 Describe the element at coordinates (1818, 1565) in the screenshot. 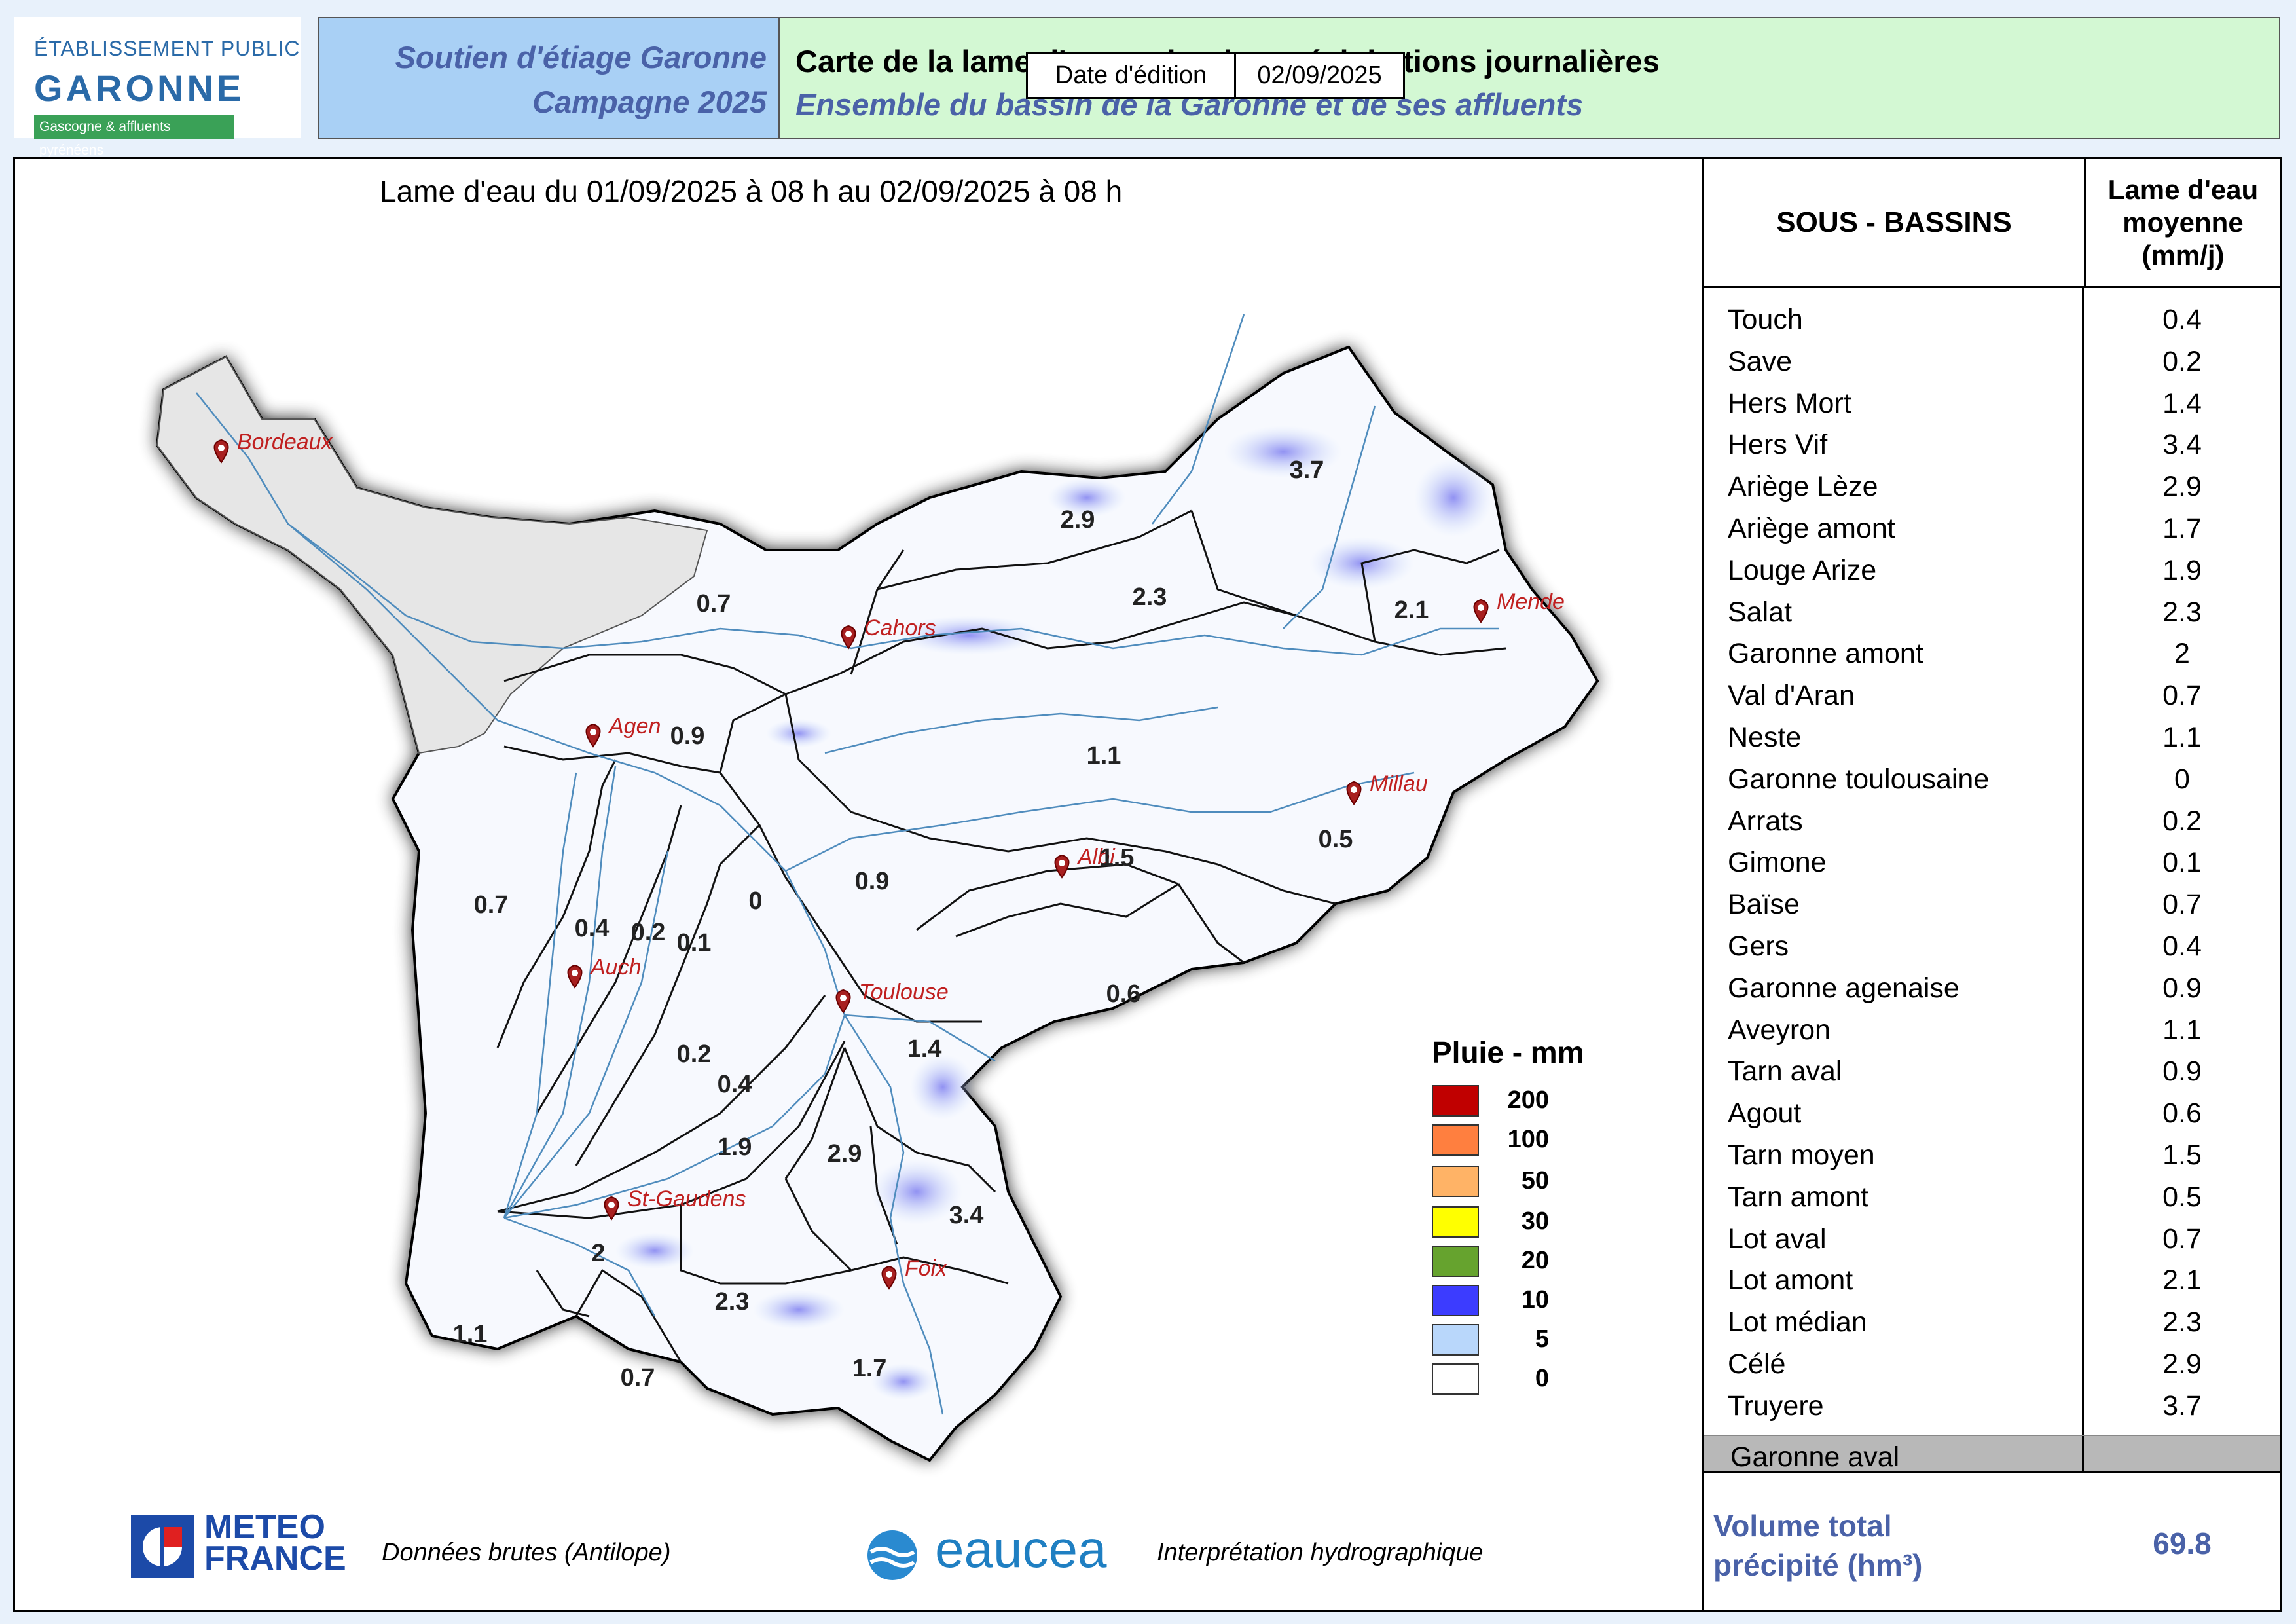

I see `volume-label-line2: précipité (hm³)` at that location.